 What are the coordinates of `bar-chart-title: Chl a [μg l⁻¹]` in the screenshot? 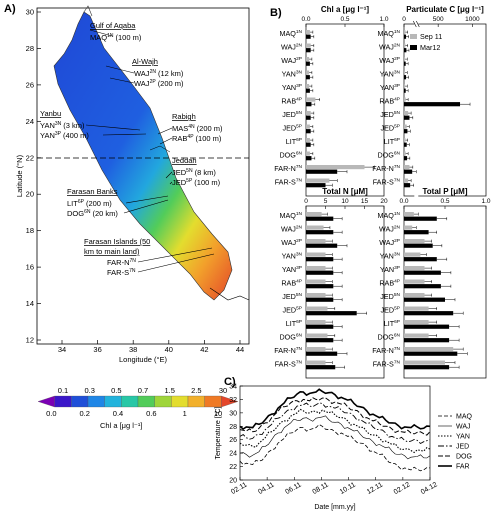 It's located at (345, 9).